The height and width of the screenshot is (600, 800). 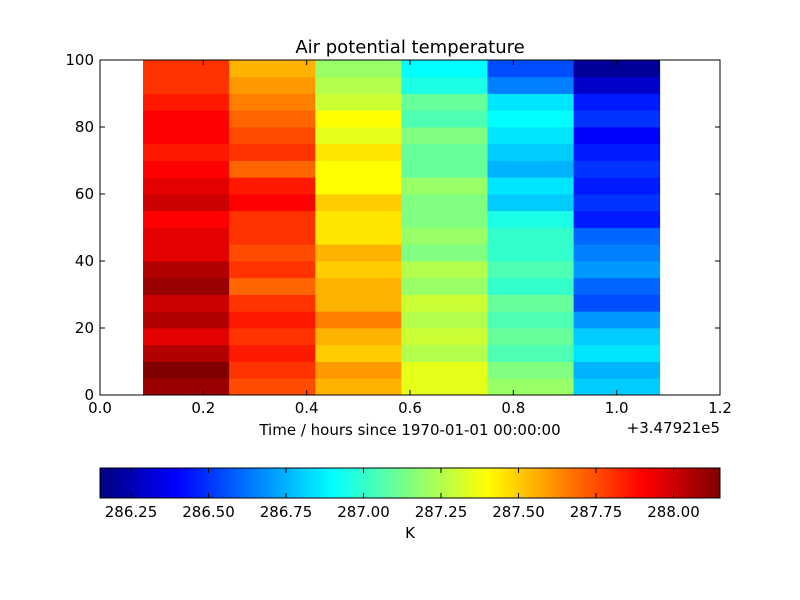 What do you see at coordinates (89, 395) in the screenshot?
I see `y-tick-label: 0` at bounding box center [89, 395].